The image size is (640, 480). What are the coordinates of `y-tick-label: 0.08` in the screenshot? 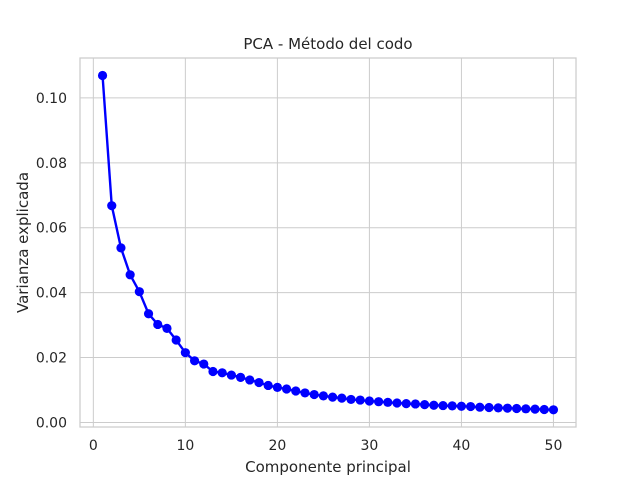 It's located at (51, 164).